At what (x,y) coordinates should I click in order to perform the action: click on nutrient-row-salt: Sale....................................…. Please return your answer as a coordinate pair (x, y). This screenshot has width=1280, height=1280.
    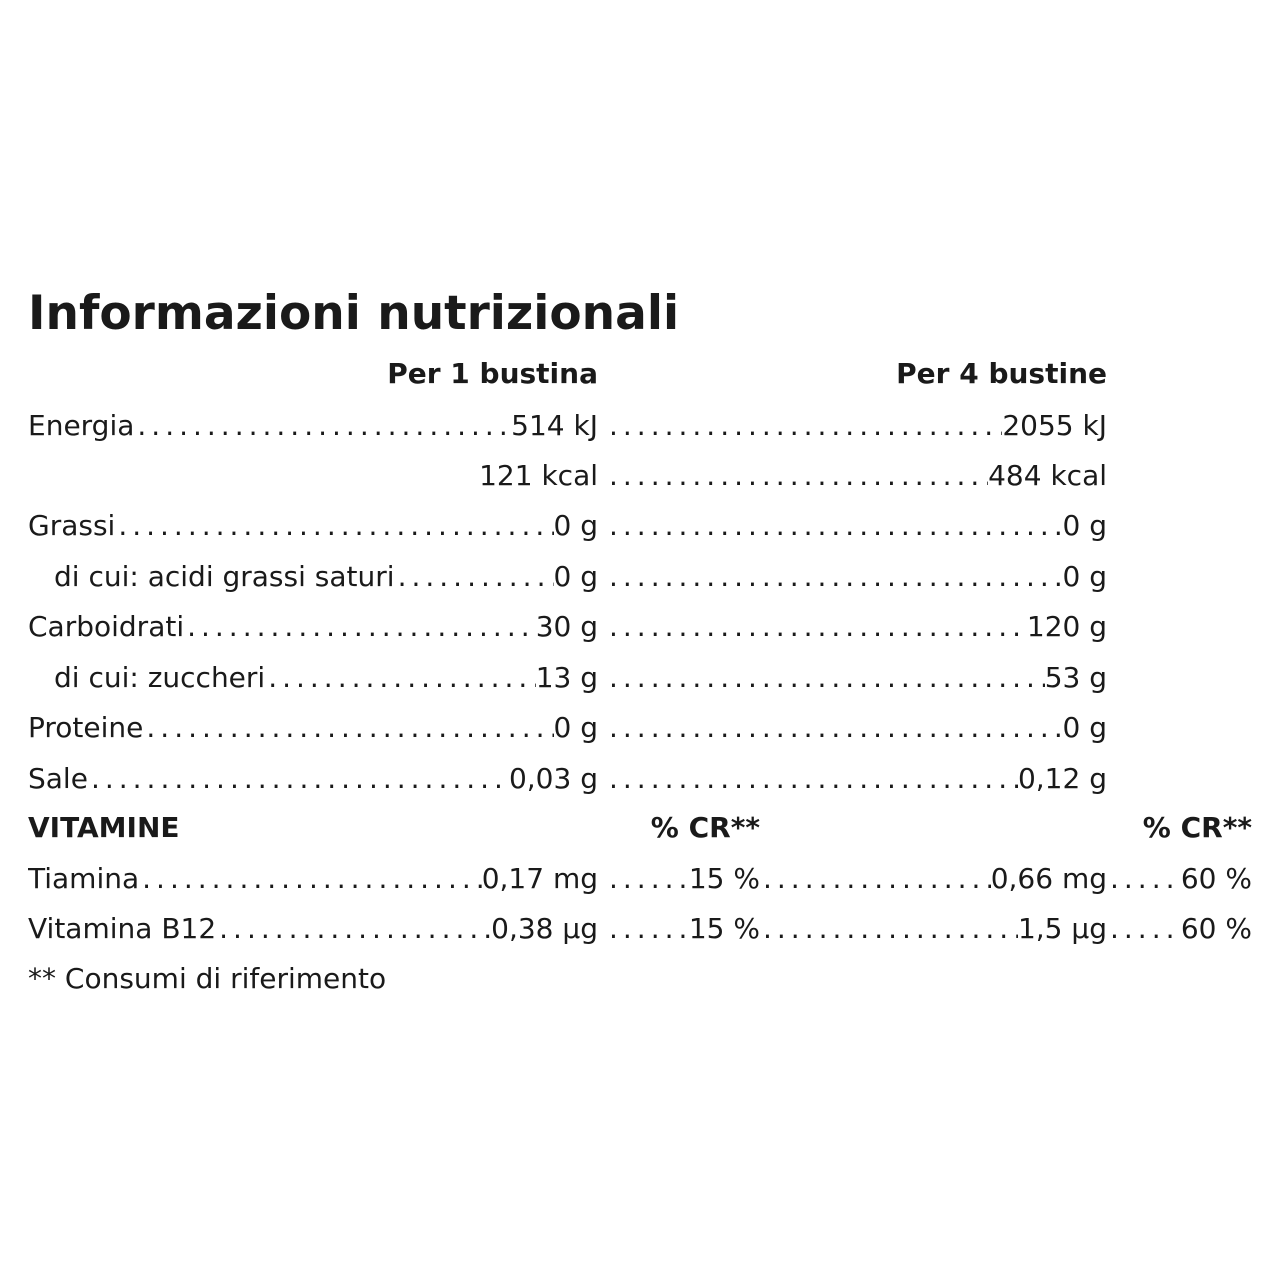
    Looking at the image, I should click on (640, 779).